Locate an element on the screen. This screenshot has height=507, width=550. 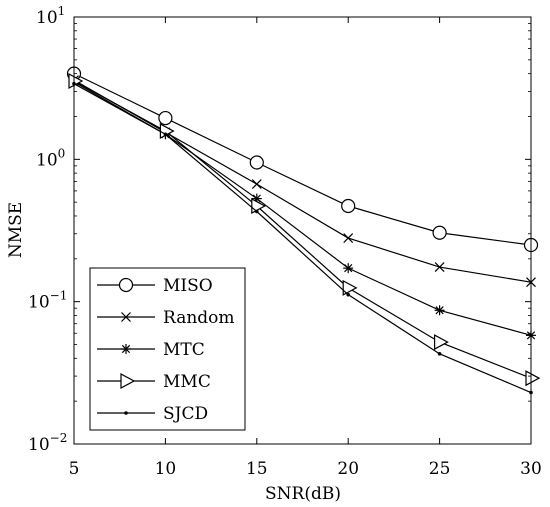
x-axis-label: SNR(dB) is located at coordinates (303, 494).